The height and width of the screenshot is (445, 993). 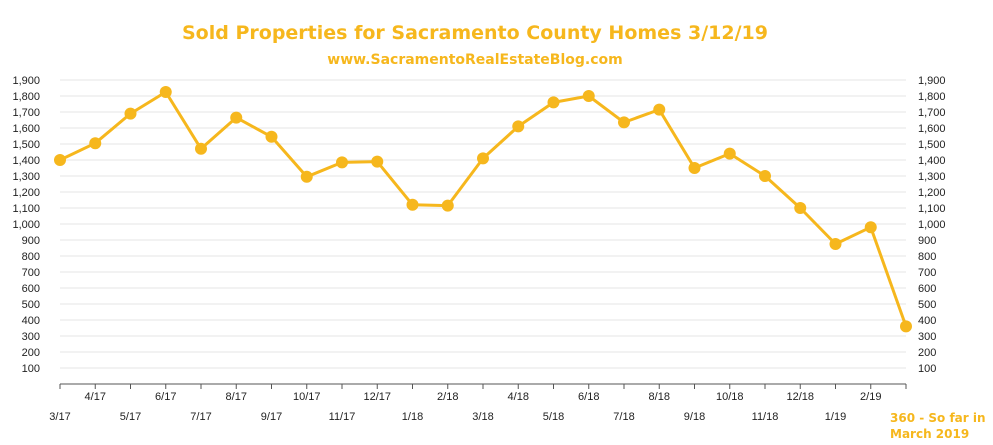 What do you see at coordinates (835, 417) in the screenshot?
I see `x-tick-label: 1/19` at bounding box center [835, 417].